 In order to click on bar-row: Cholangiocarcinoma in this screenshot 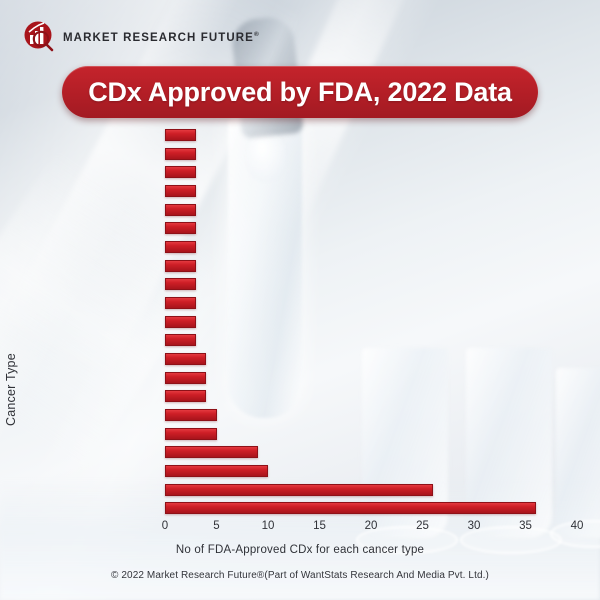, I will do `click(371, 284)`.